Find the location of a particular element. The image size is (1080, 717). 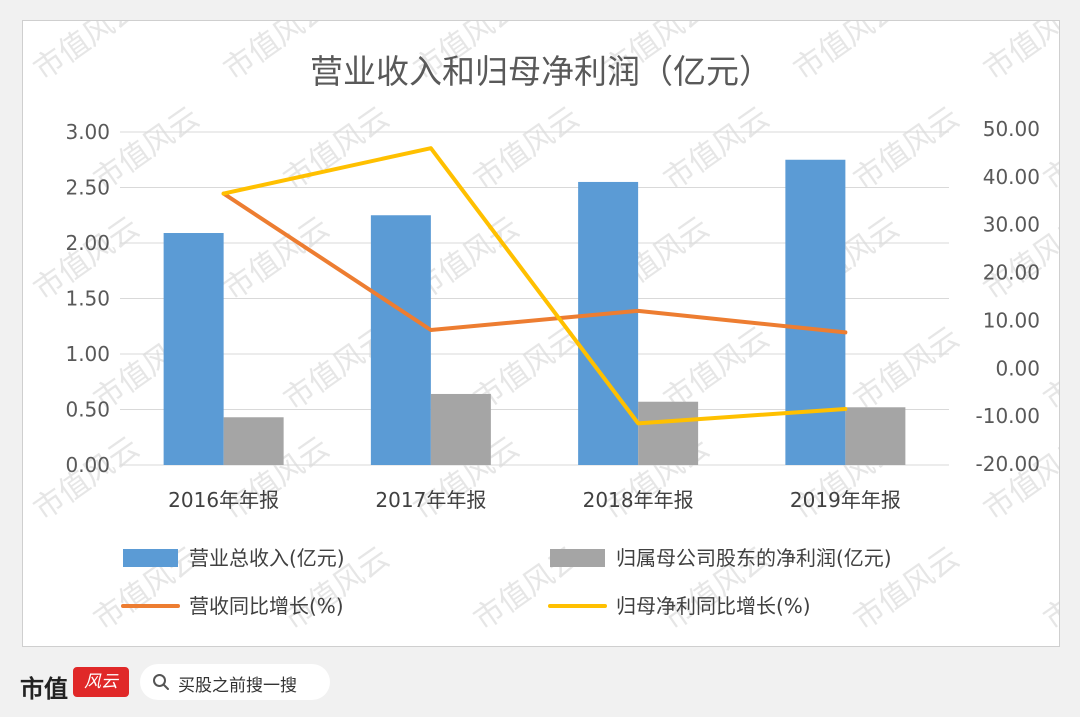

category-label-2: 2018年年报 is located at coordinates (638, 500).